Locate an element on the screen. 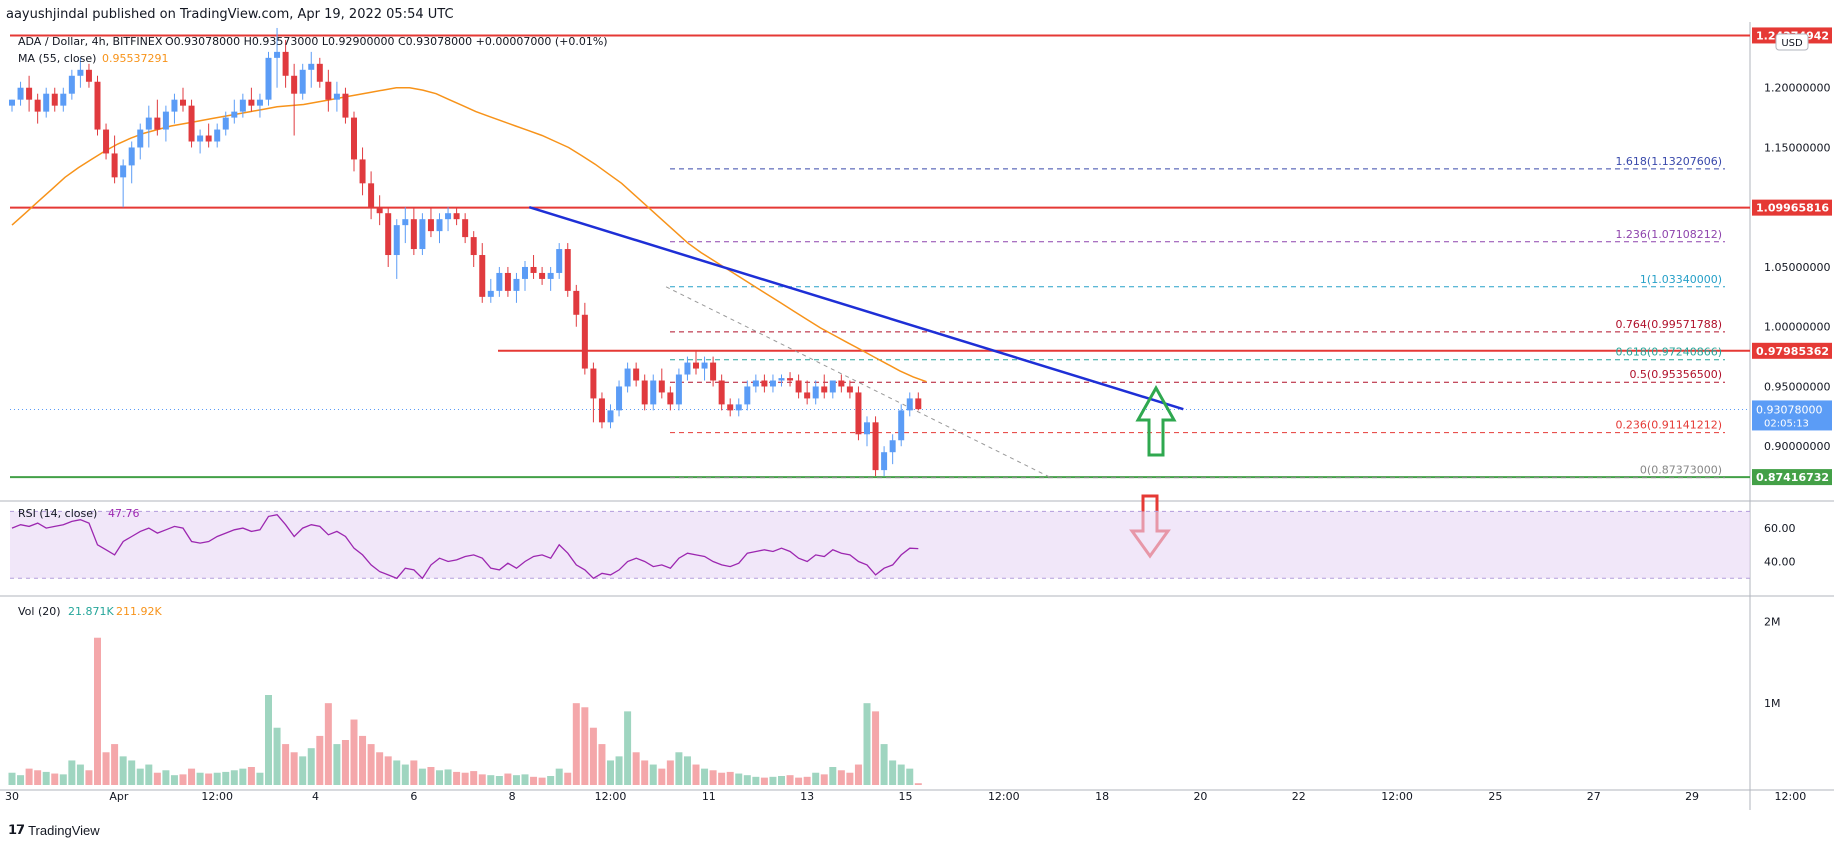  time-tick-label: 4 is located at coordinates (315, 796).